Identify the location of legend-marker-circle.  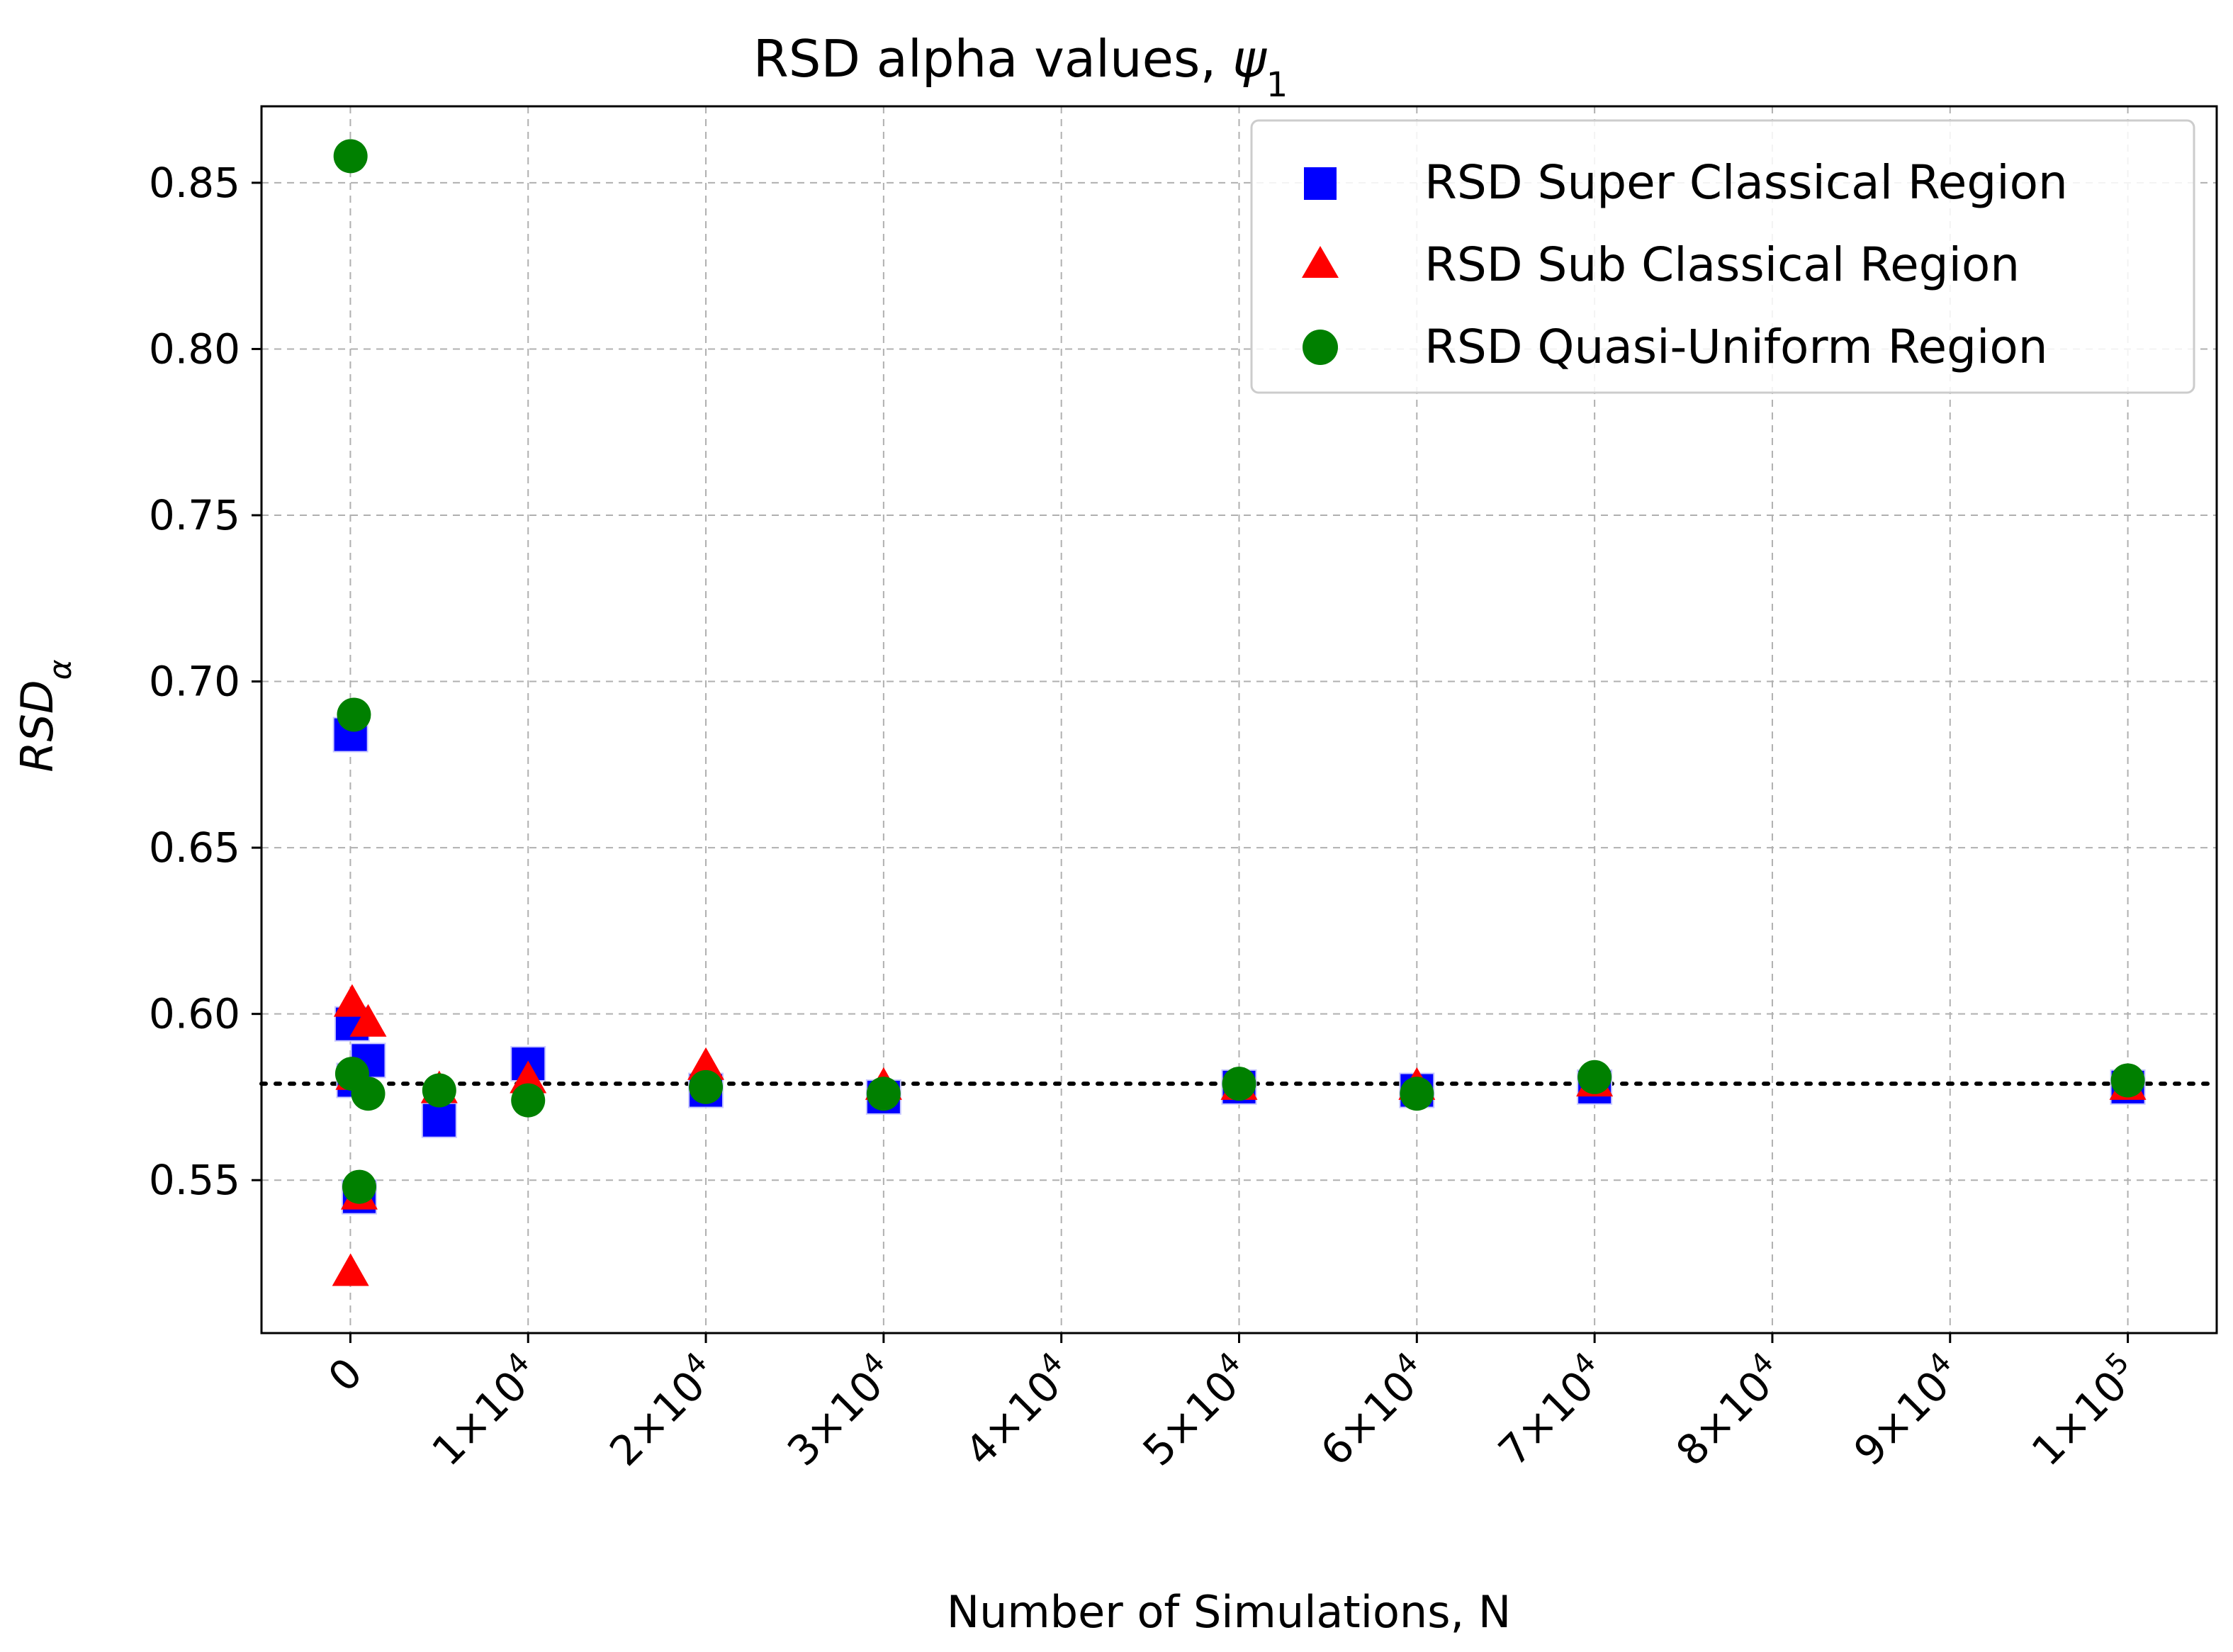
(1320, 347).